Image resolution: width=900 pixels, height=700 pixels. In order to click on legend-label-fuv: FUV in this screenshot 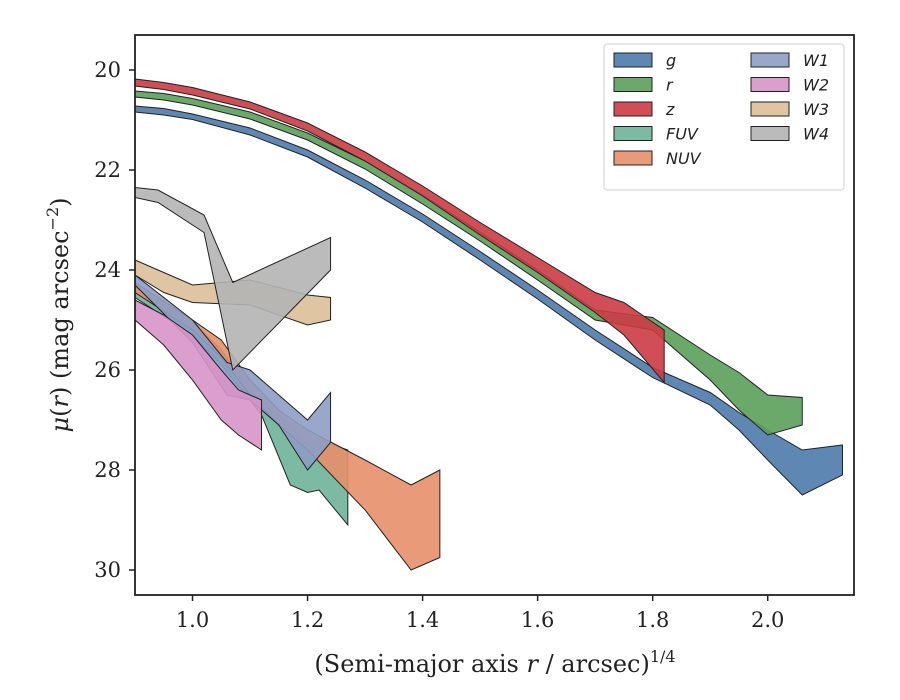, I will do `click(682, 134)`.